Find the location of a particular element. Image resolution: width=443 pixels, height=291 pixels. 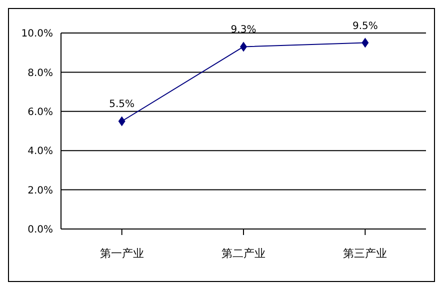

y-tick-label: 8.0% is located at coordinates (40, 73).